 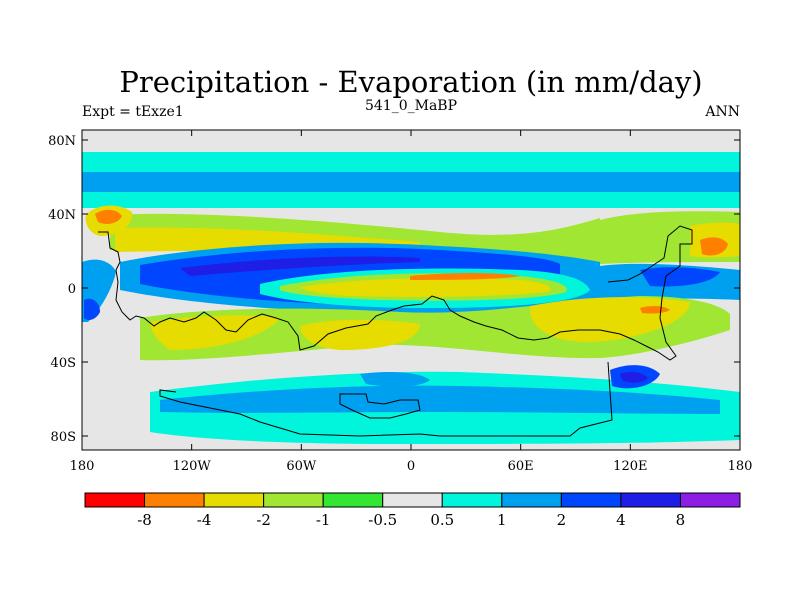 What do you see at coordinates (425, 287) in the screenshot?
I see `eq-tongue-yellow` at bounding box center [425, 287].